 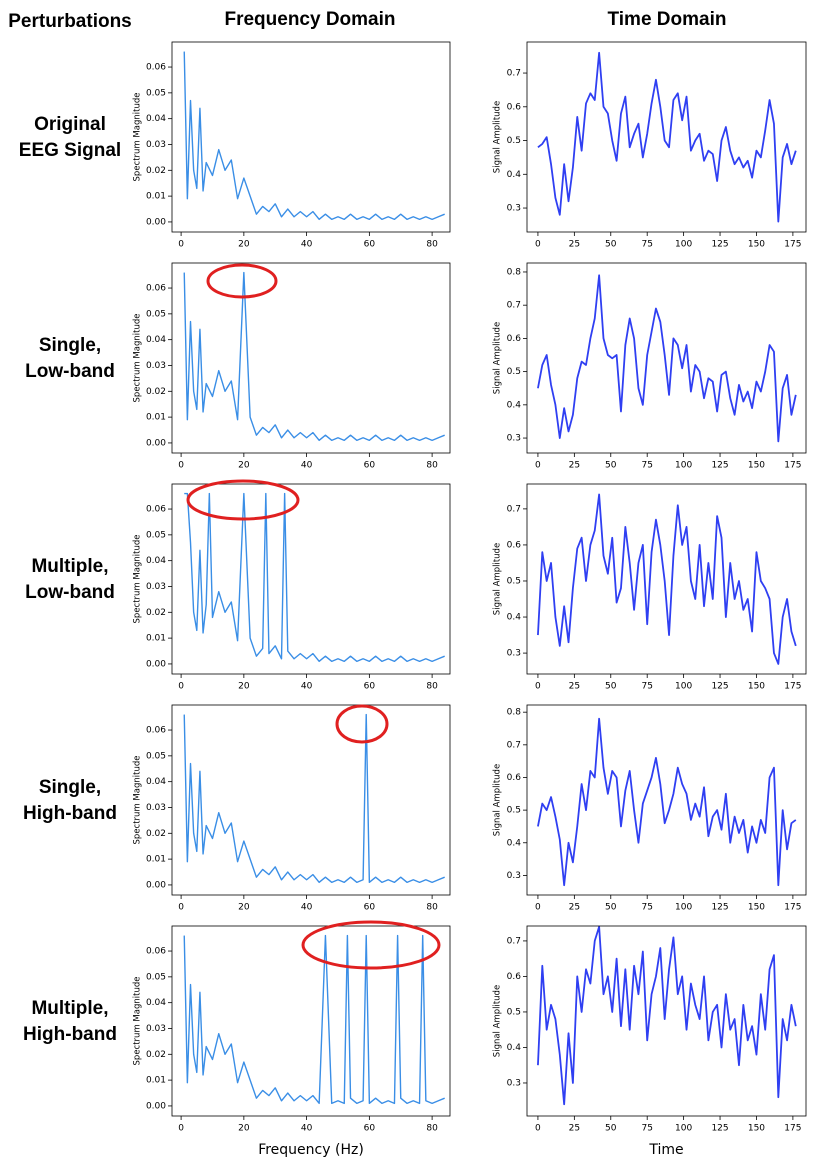 What do you see at coordinates (70, 21) in the screenshot?
I see `column-header: Perturbations` at bounding box center [70, 21].